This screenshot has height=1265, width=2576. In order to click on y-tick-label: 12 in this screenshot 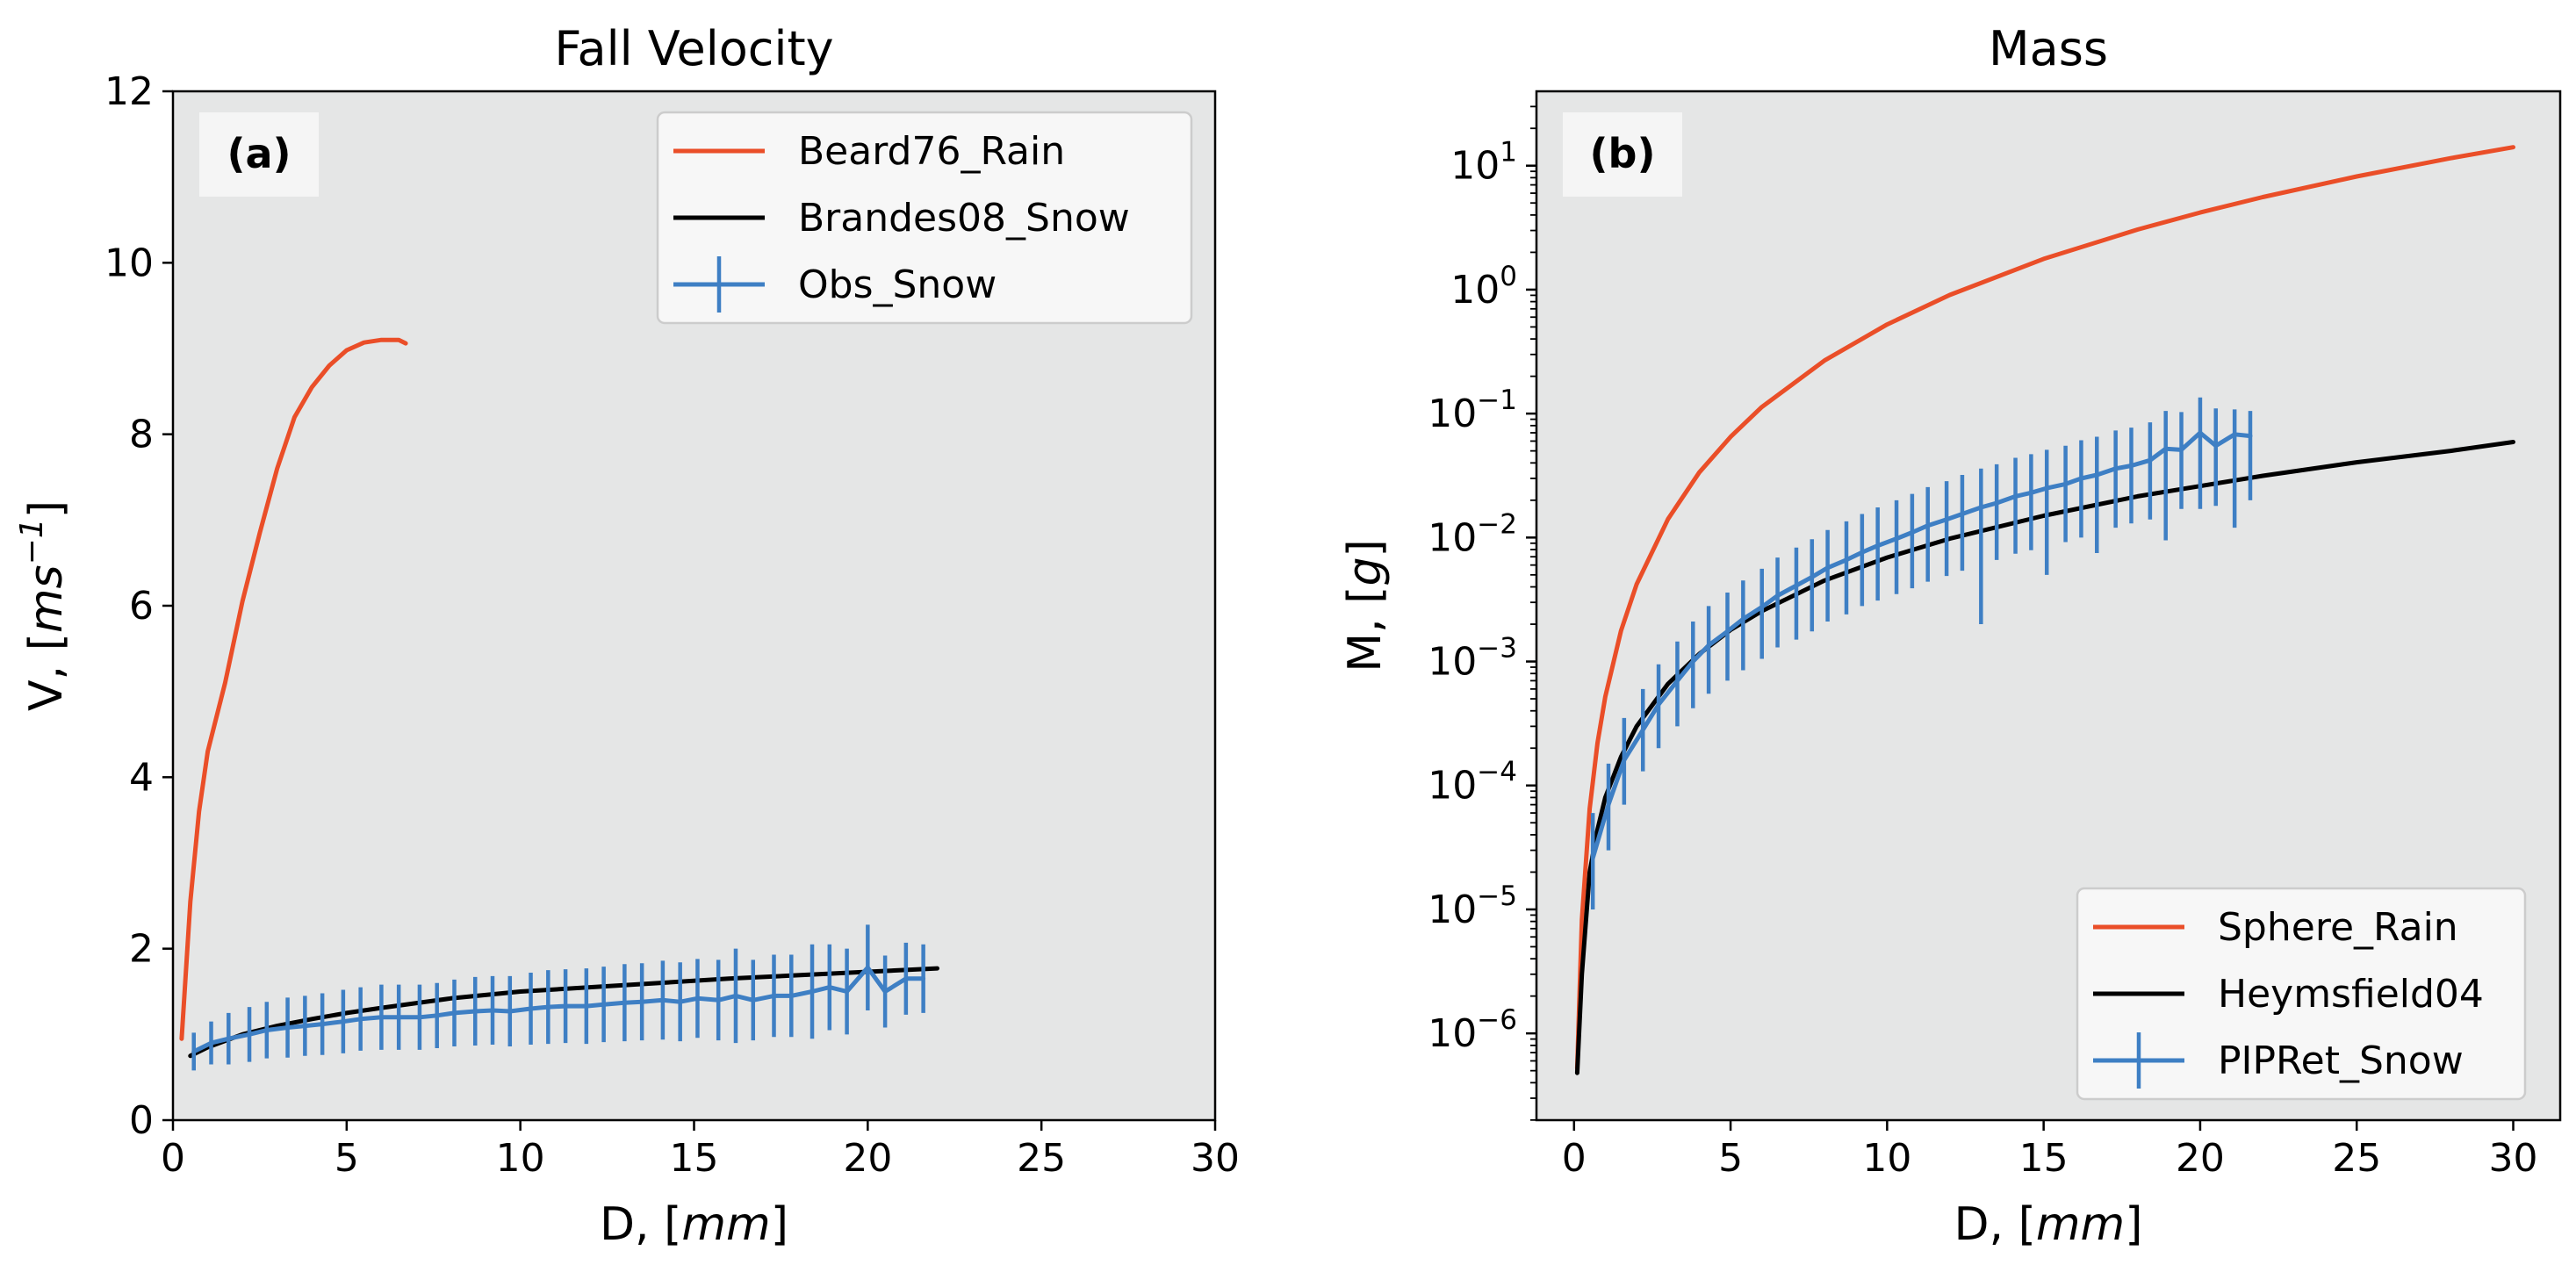, I will do `click(129, 91)`.